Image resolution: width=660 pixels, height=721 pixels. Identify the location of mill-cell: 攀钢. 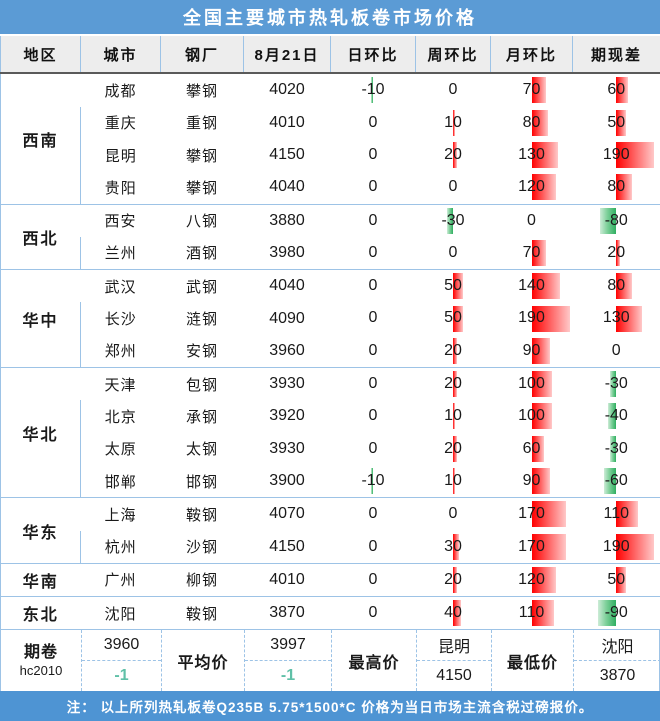
(201, 188).